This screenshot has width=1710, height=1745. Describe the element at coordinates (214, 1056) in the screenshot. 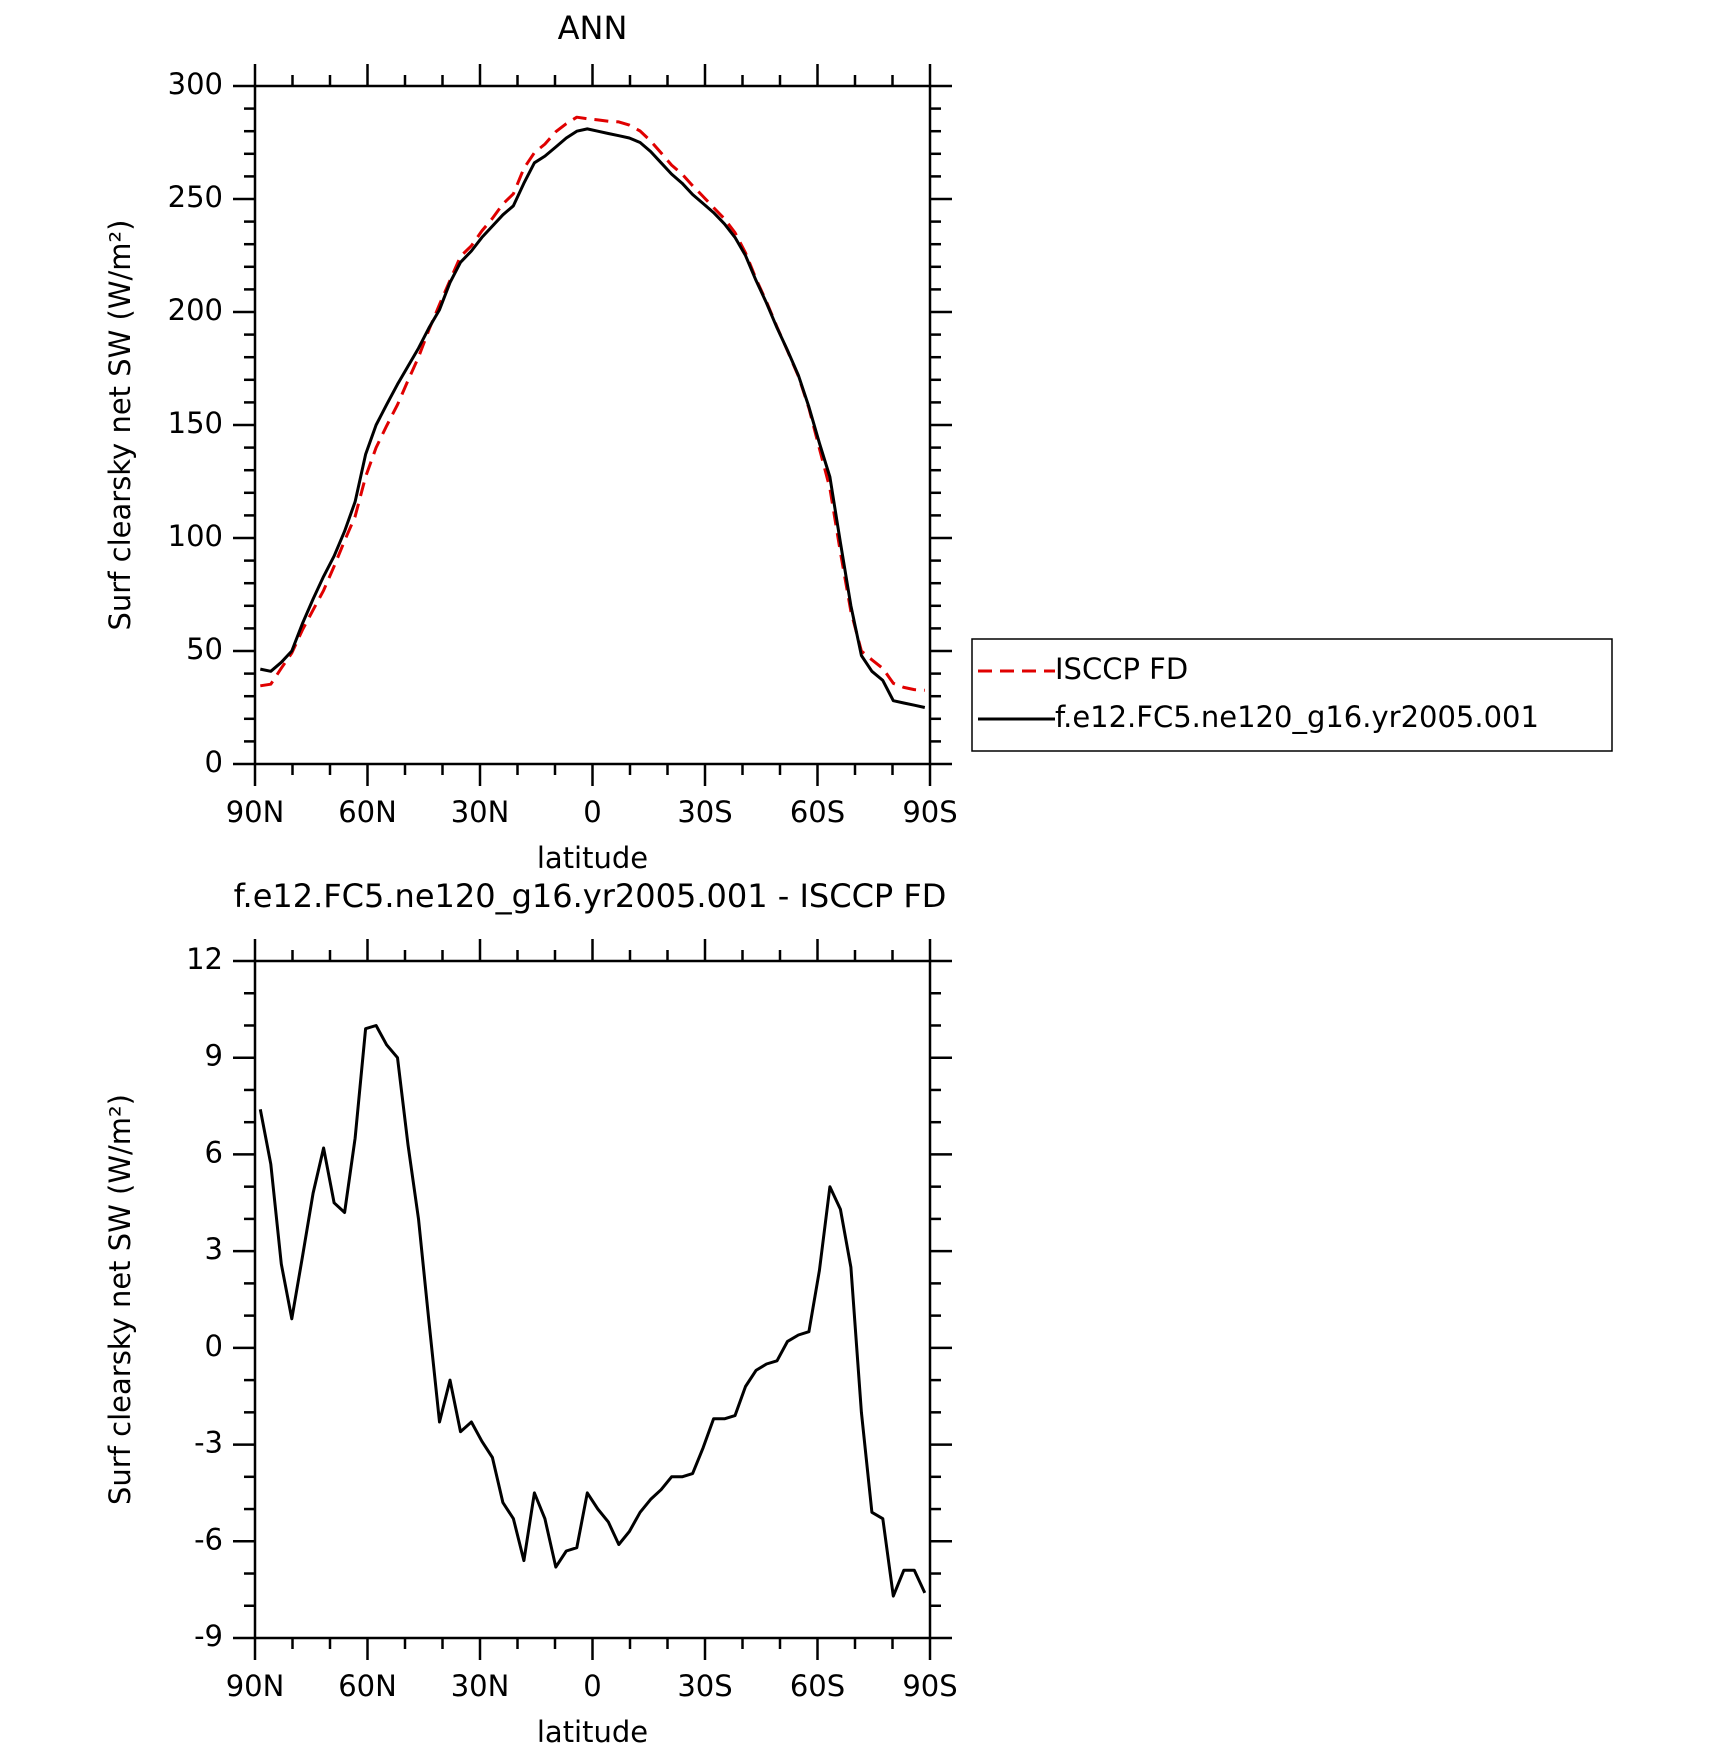

I see `y-tick-label: 9` at that location.